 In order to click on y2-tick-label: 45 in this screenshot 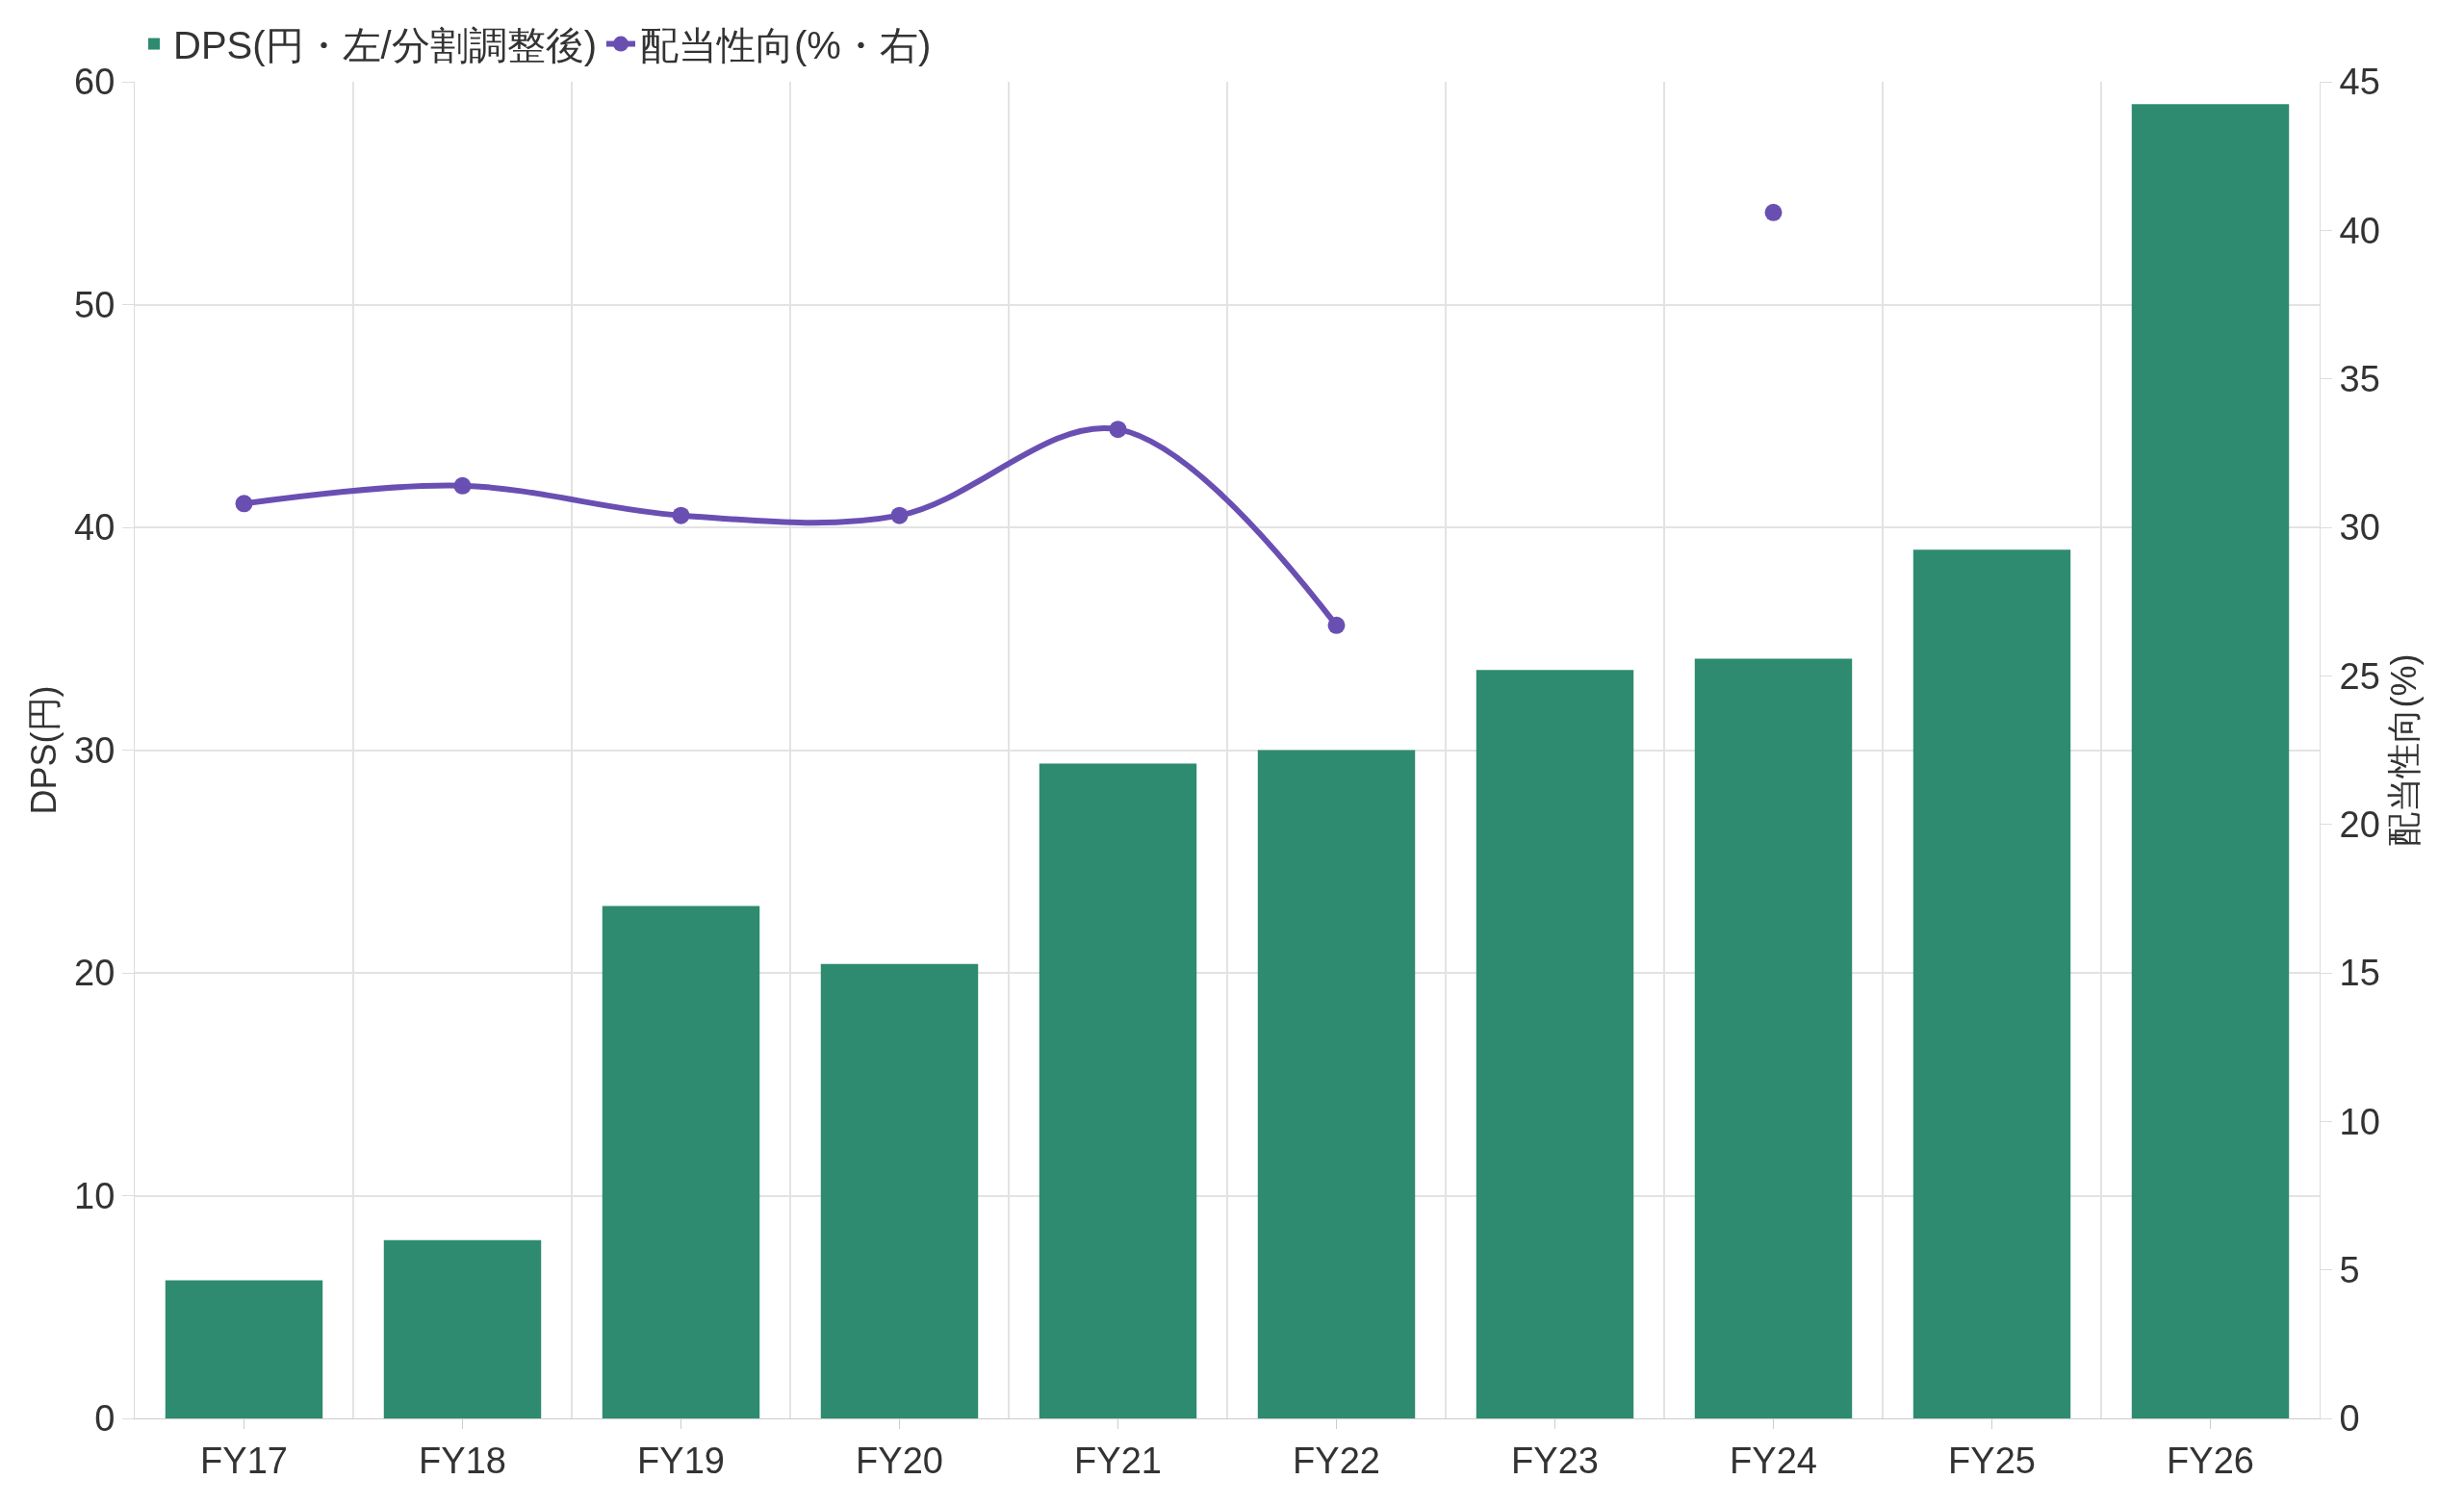, I will do `click(2359, 82)`.